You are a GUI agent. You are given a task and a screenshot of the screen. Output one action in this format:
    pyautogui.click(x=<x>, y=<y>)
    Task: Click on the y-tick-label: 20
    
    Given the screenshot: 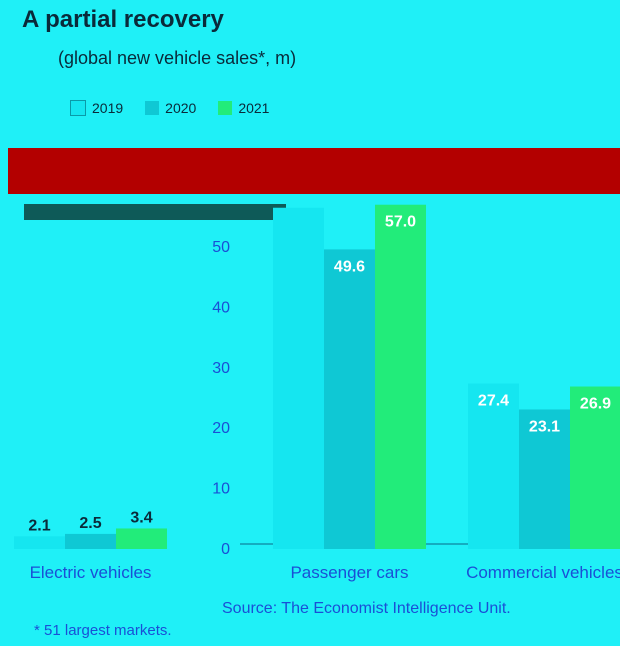 What is the action you would take?
    pyautogui.click(x=221, y=428)
    